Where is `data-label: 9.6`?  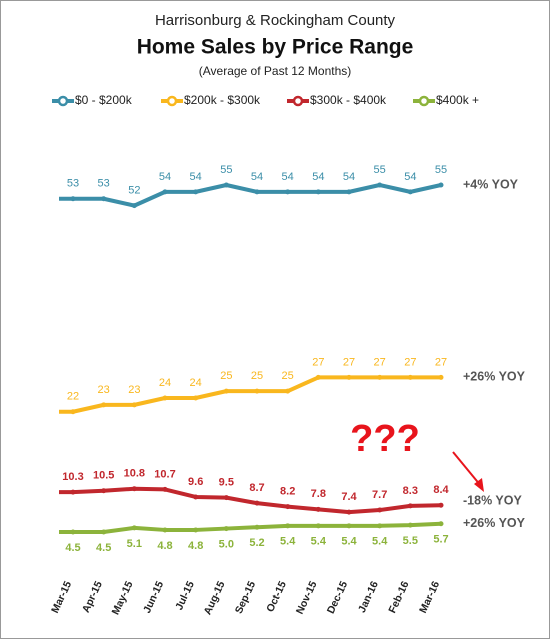
data-label: 9.6 is located at coordinates (195, 482).